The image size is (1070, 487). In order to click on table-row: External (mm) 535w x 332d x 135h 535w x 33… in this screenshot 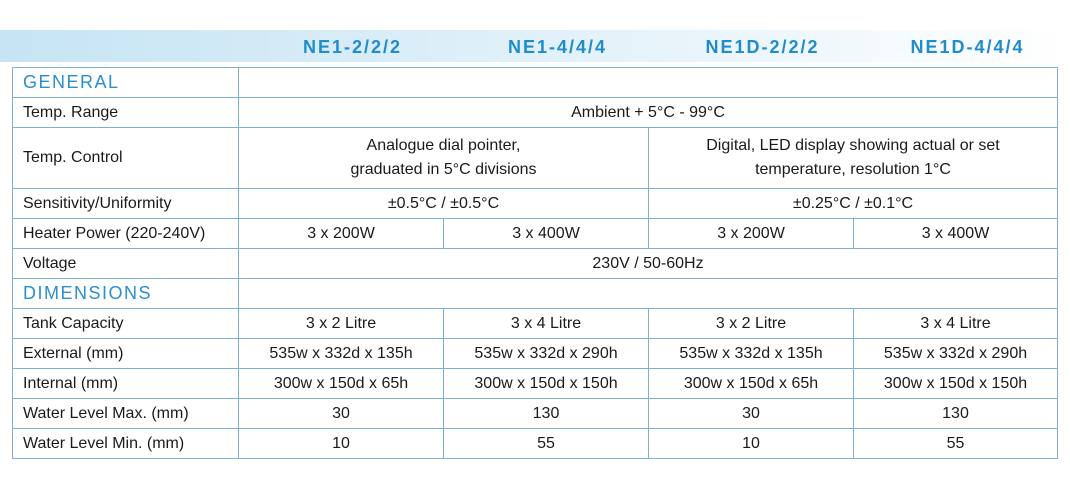, I will do `click(535, 353)`.